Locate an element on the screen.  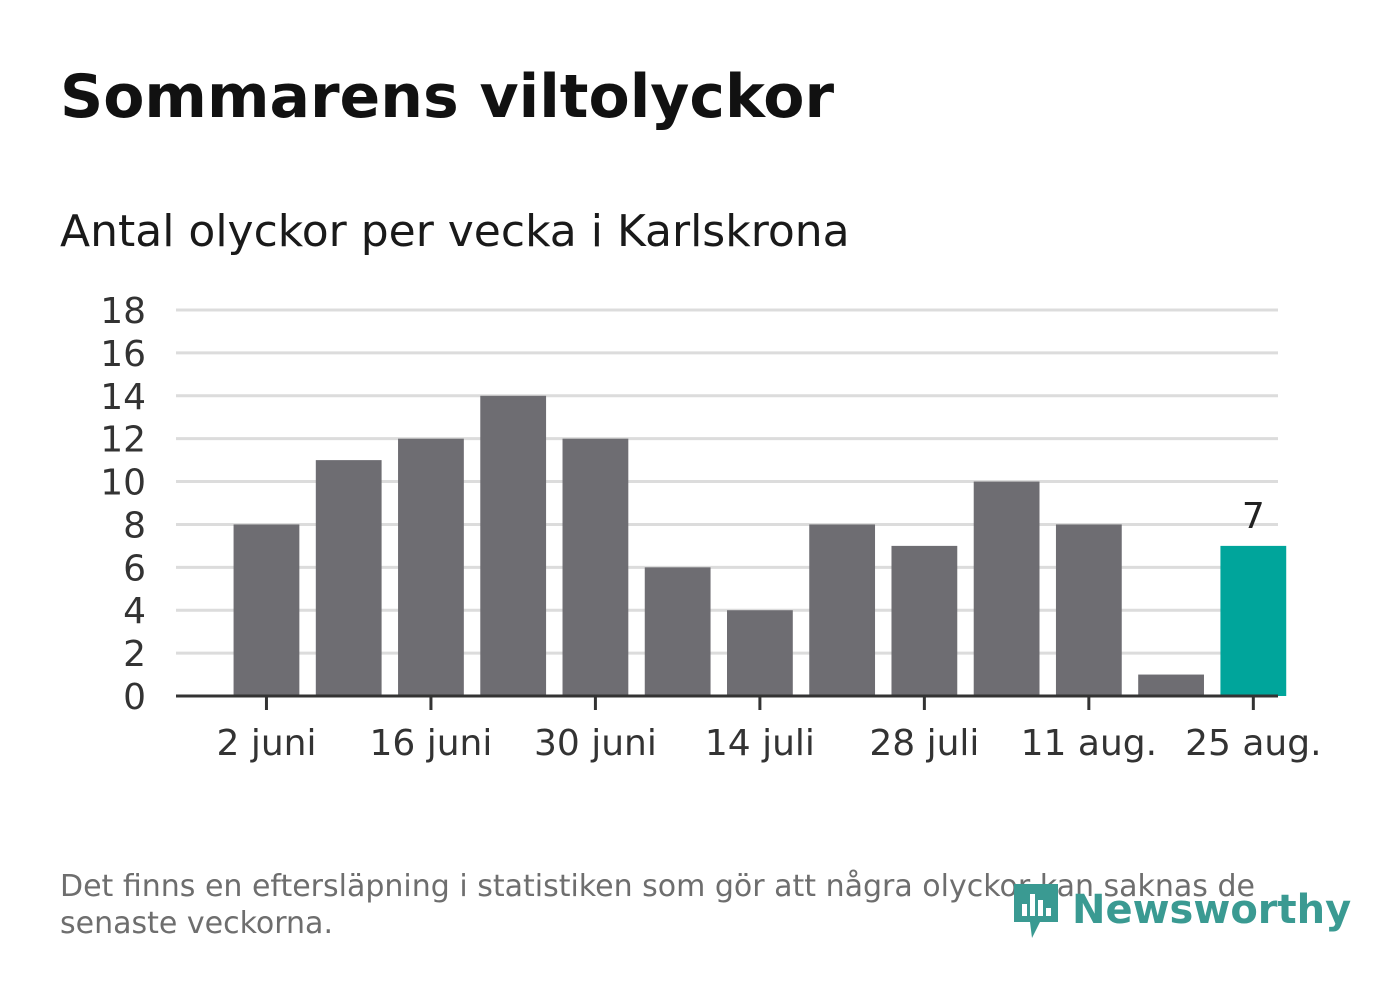
data-labels: 7 is located at coordinates (1253, 516).